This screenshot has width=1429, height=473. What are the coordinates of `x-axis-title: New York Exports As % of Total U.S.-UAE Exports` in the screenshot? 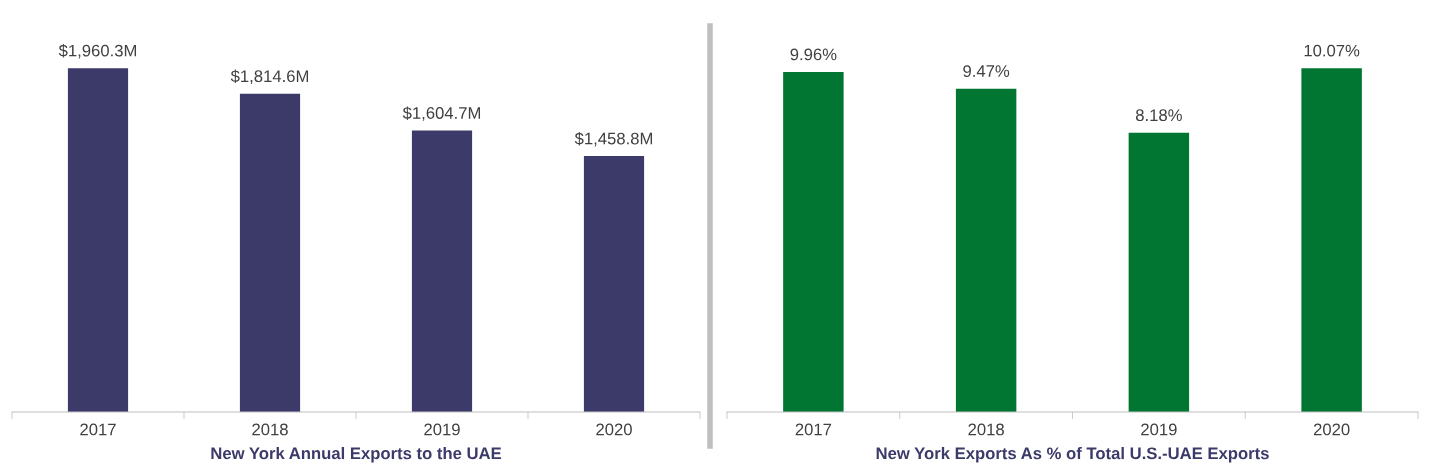 It's located at (1072, 454).